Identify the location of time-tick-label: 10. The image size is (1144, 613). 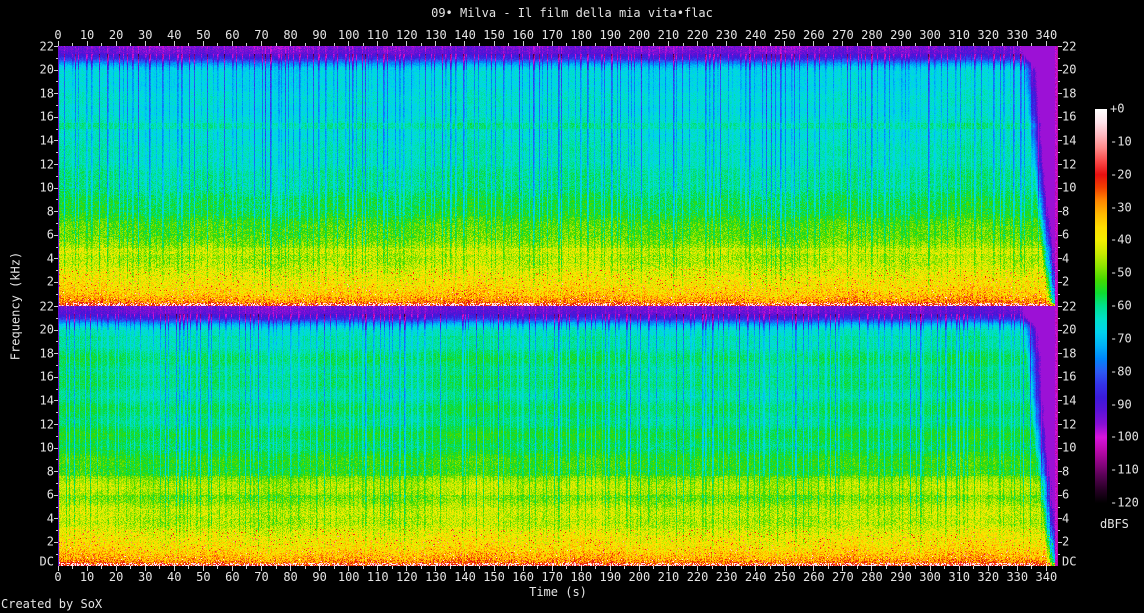
(87, 35).